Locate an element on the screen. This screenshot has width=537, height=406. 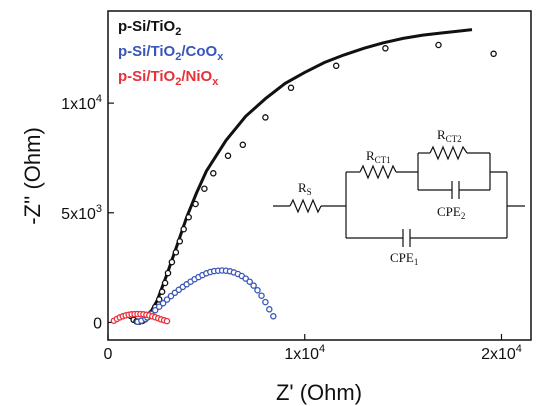
x-tick-label: 1x10⁴ is located at coordinates (304, 353).